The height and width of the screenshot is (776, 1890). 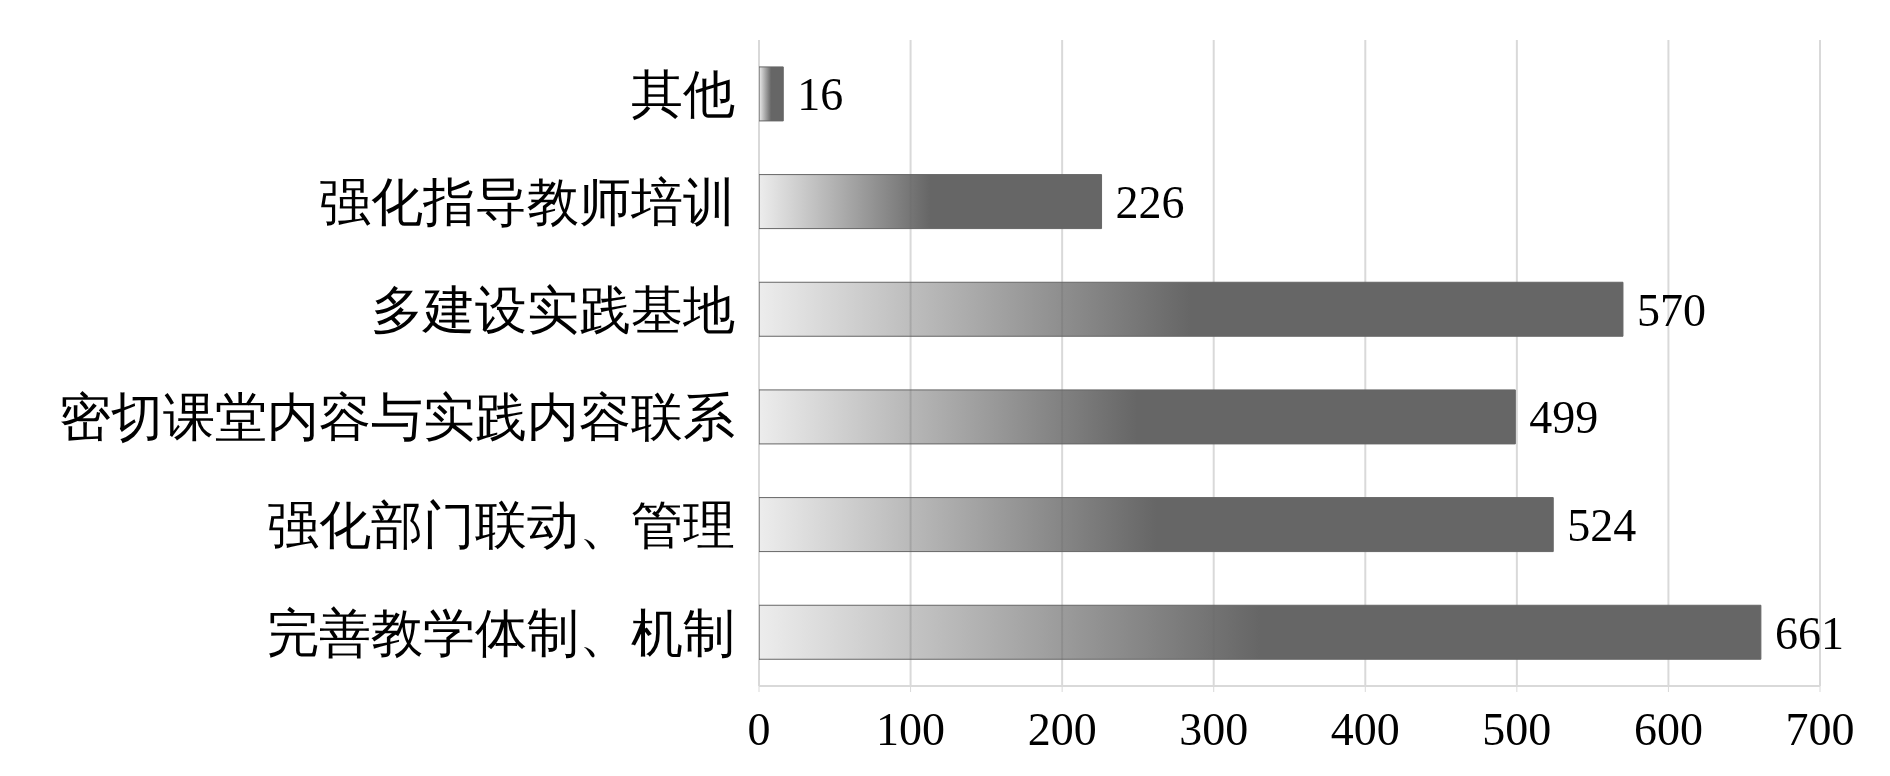 What do you see at coordinates (1671, 310) in the screenshot?
I see `data-label: 570` at bounding box center [1671, 310].